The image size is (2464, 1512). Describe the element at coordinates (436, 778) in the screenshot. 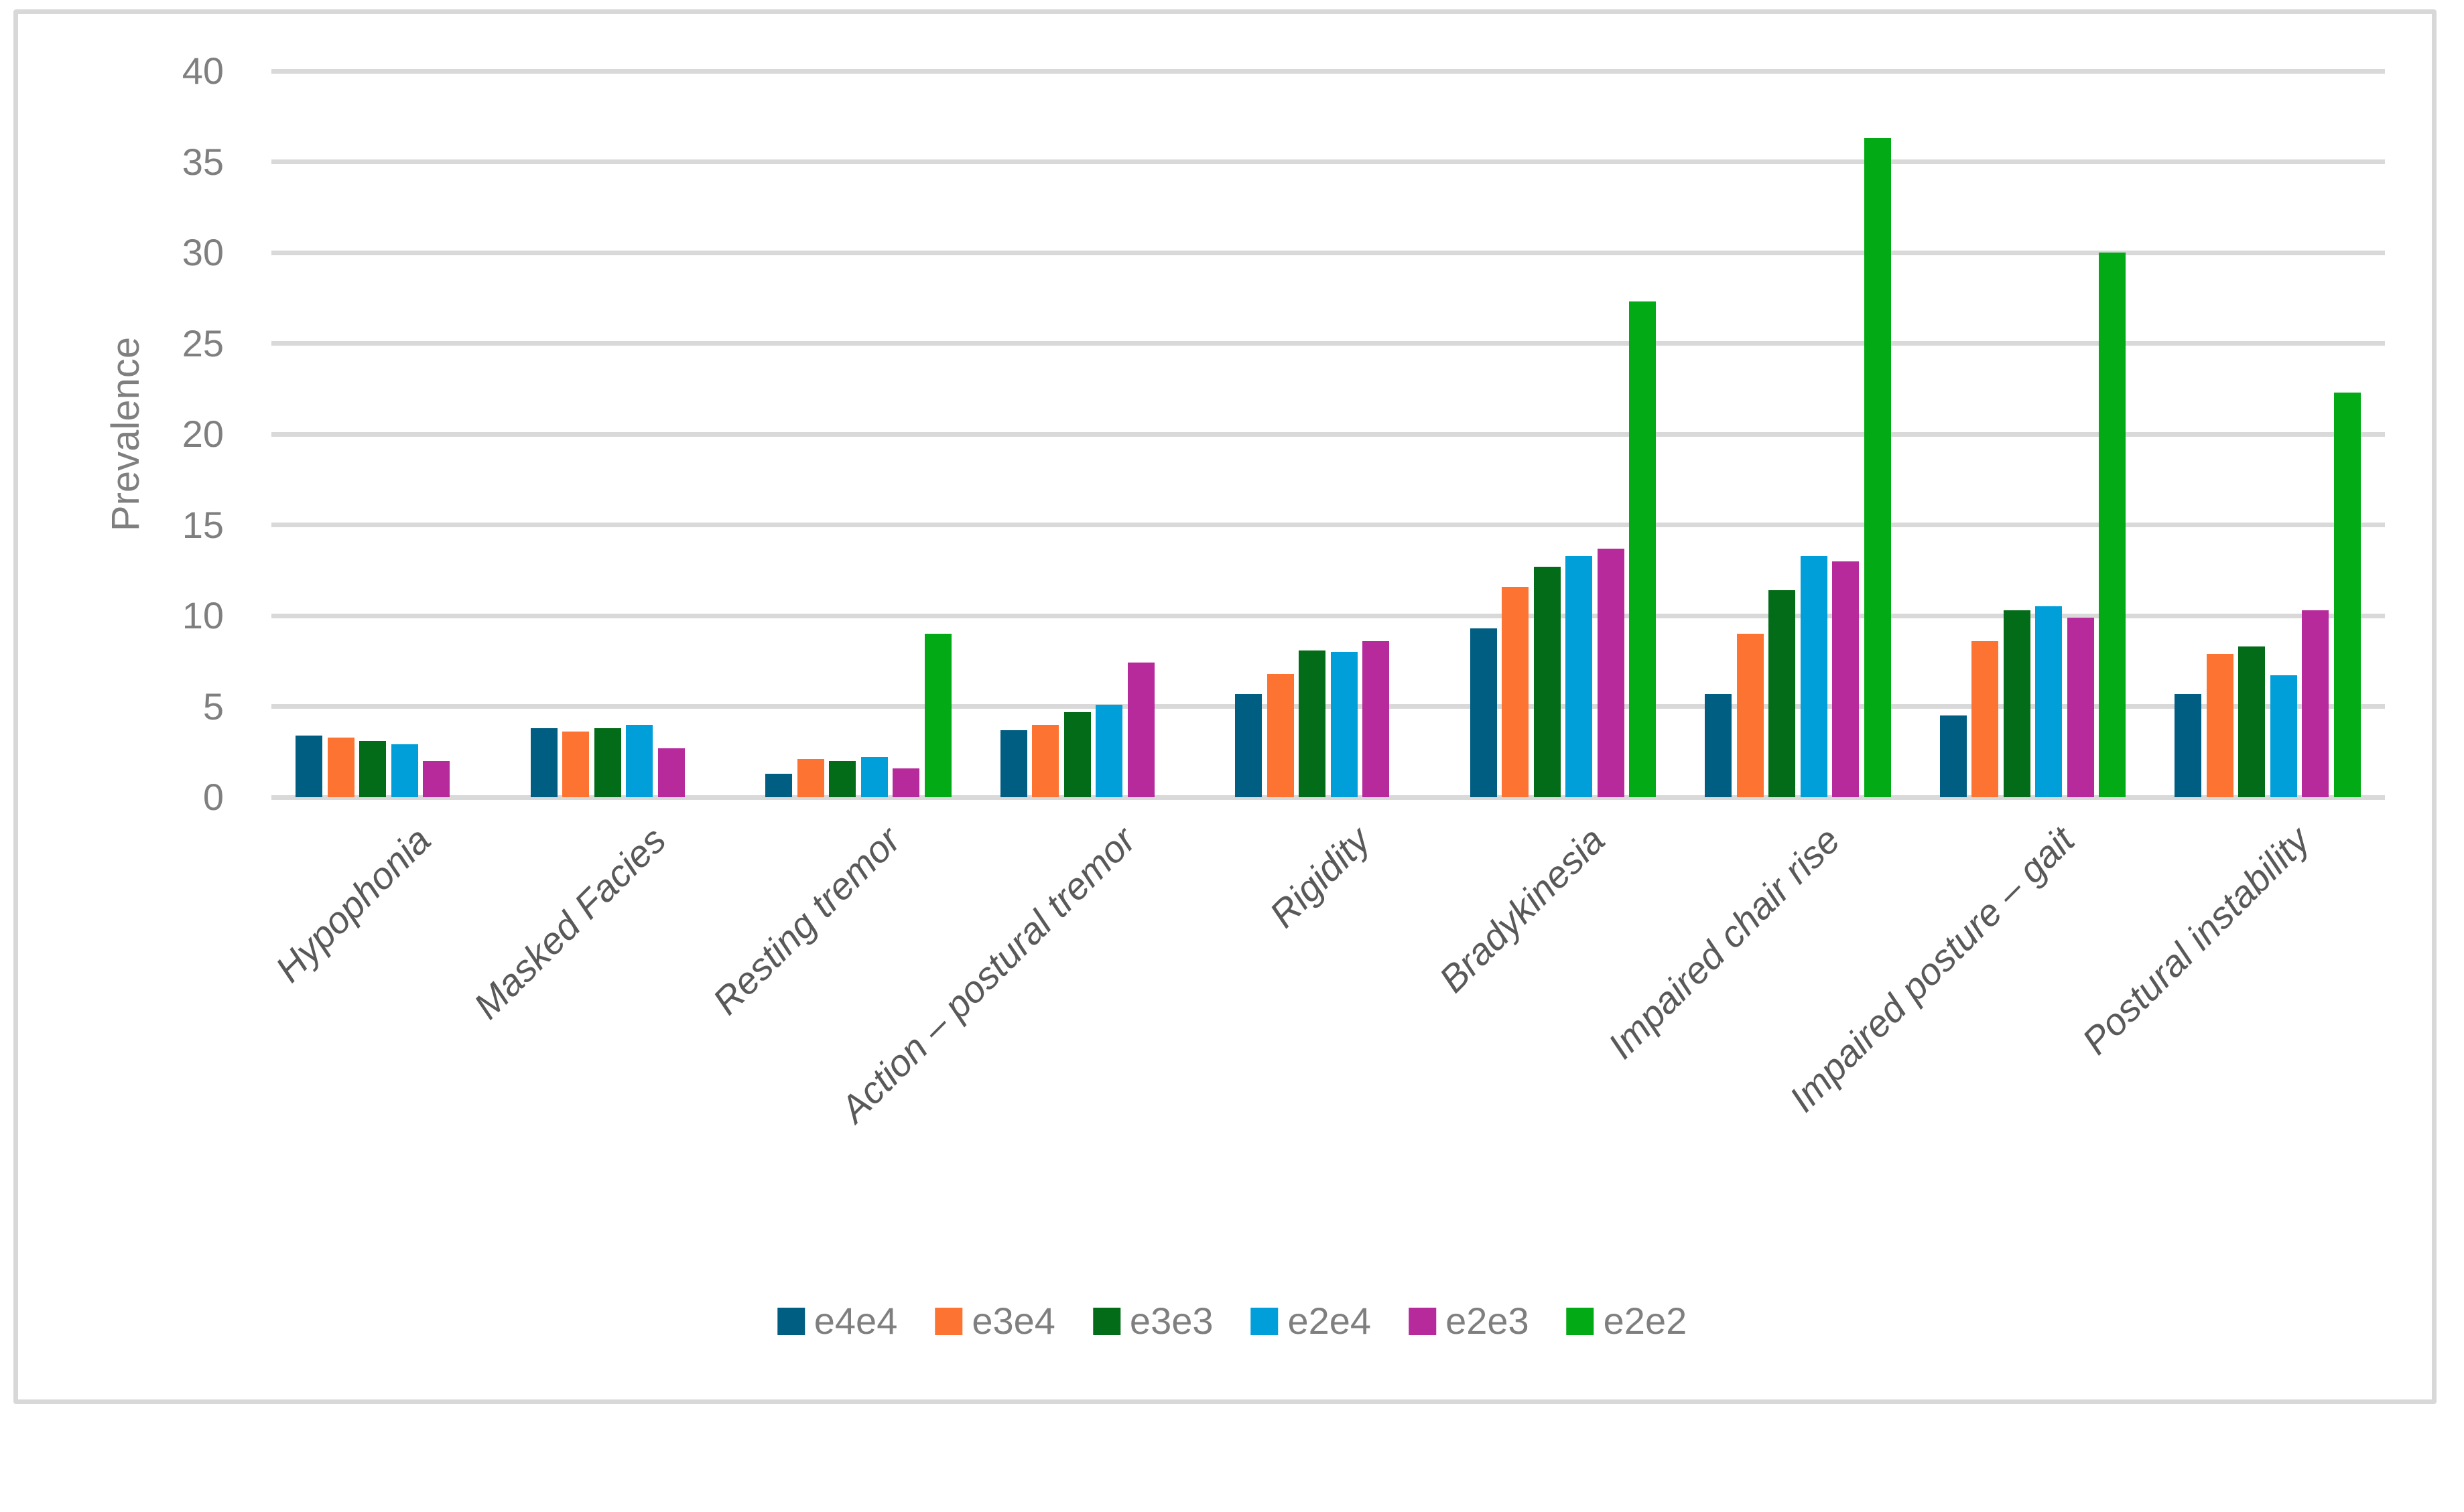

I see `bar-e2e3-cat1` at that location.